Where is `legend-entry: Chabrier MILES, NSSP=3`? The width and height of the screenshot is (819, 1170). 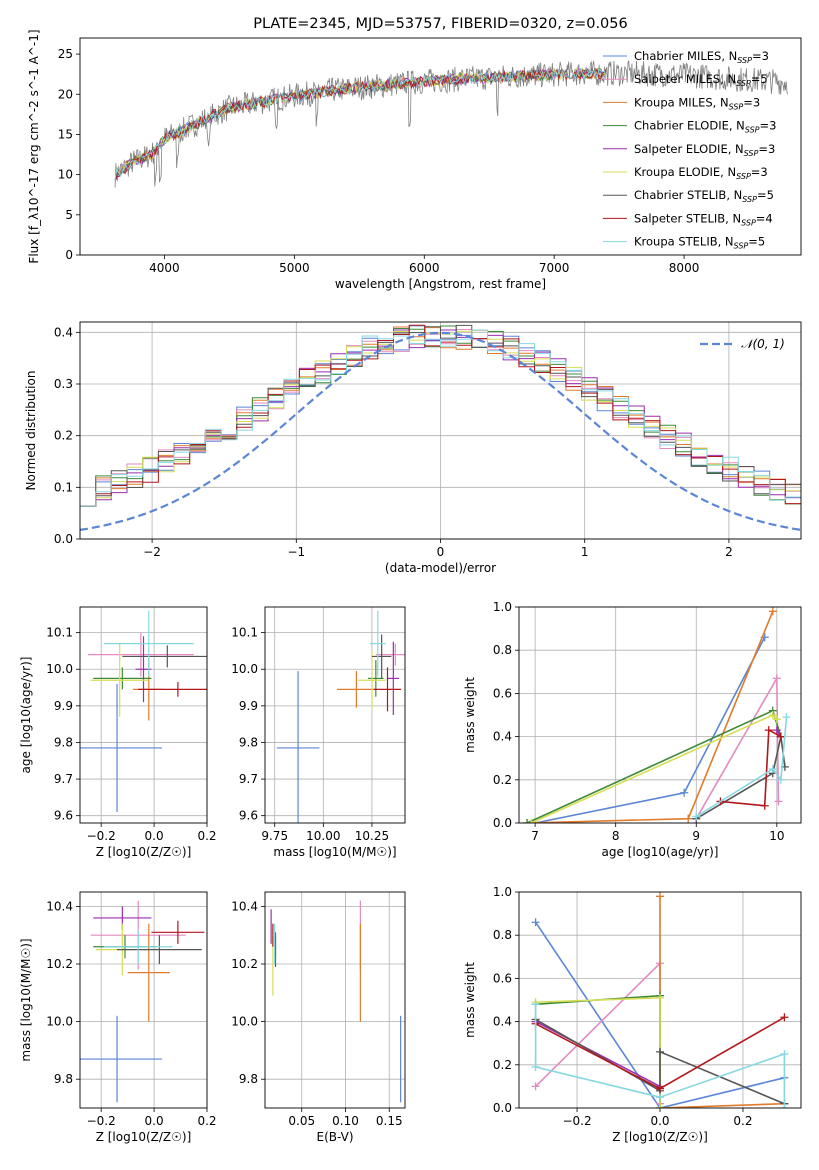 legend-entry: Chabrier MILES, NSSP=3 is located at coordinates (701, 57).